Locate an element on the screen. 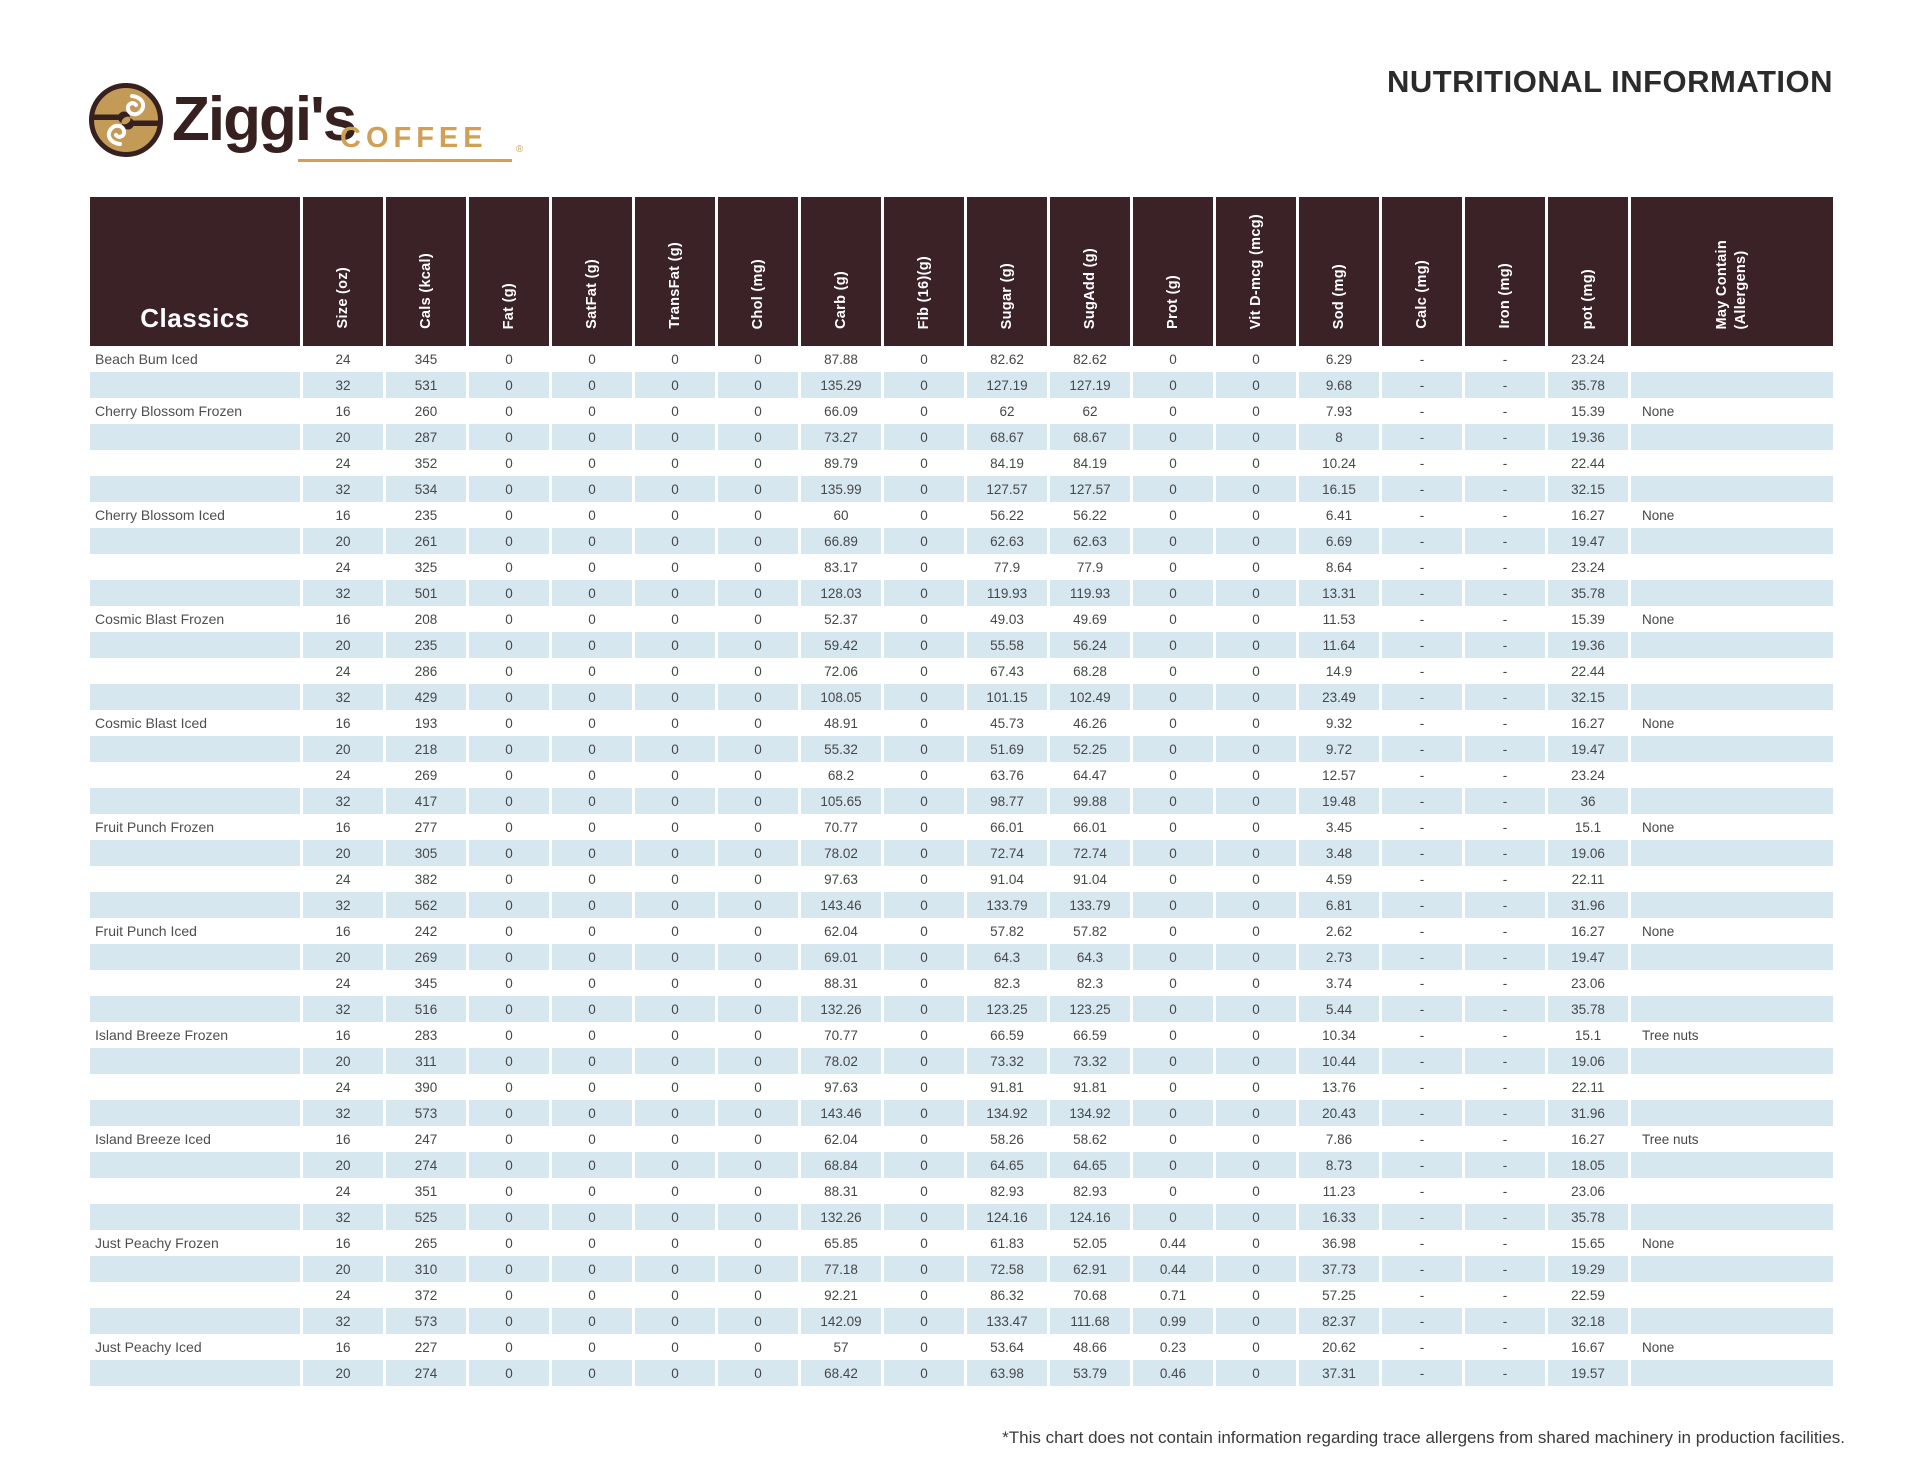  value-cell: 57.82 is located at coordinates (1005, 931).